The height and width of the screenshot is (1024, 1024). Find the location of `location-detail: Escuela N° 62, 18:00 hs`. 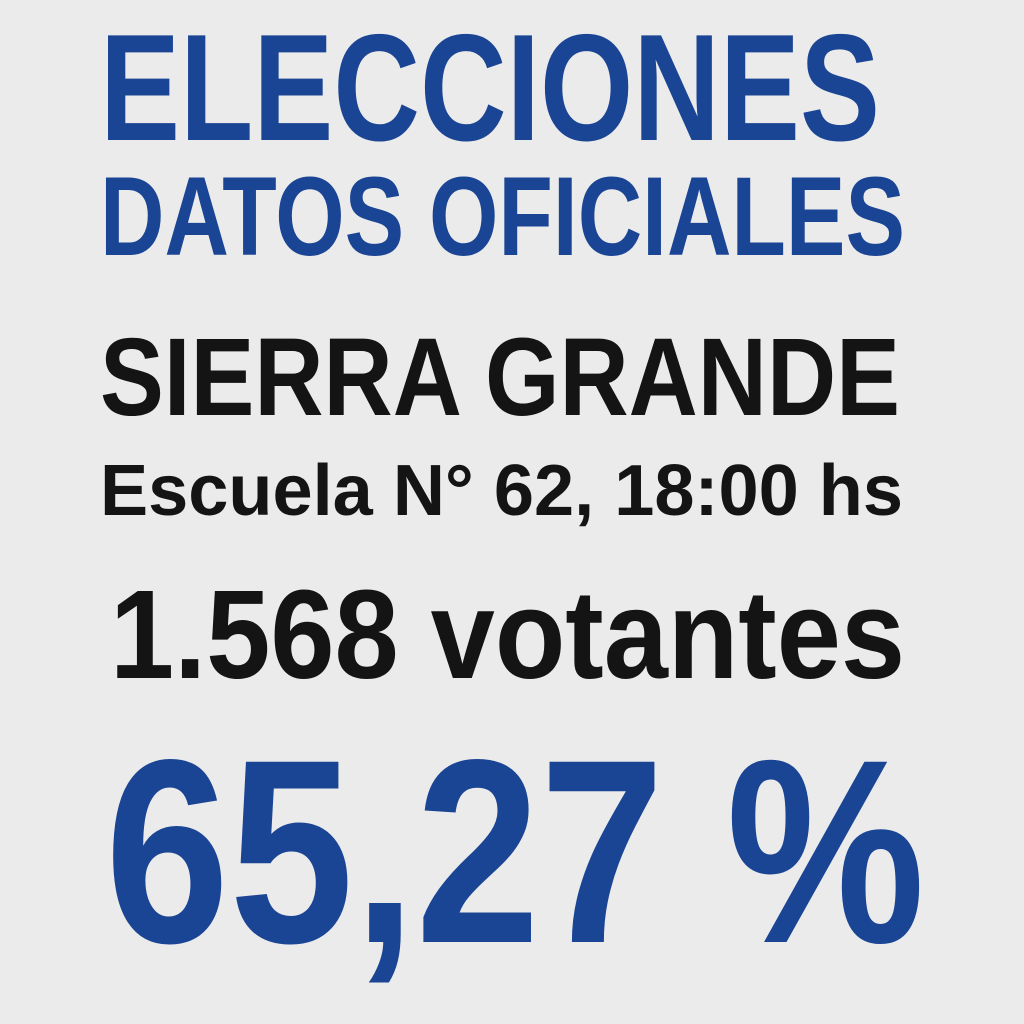

location-detail: Escuela N° 62, 18:00 hs is located at coordinates (501, 491).